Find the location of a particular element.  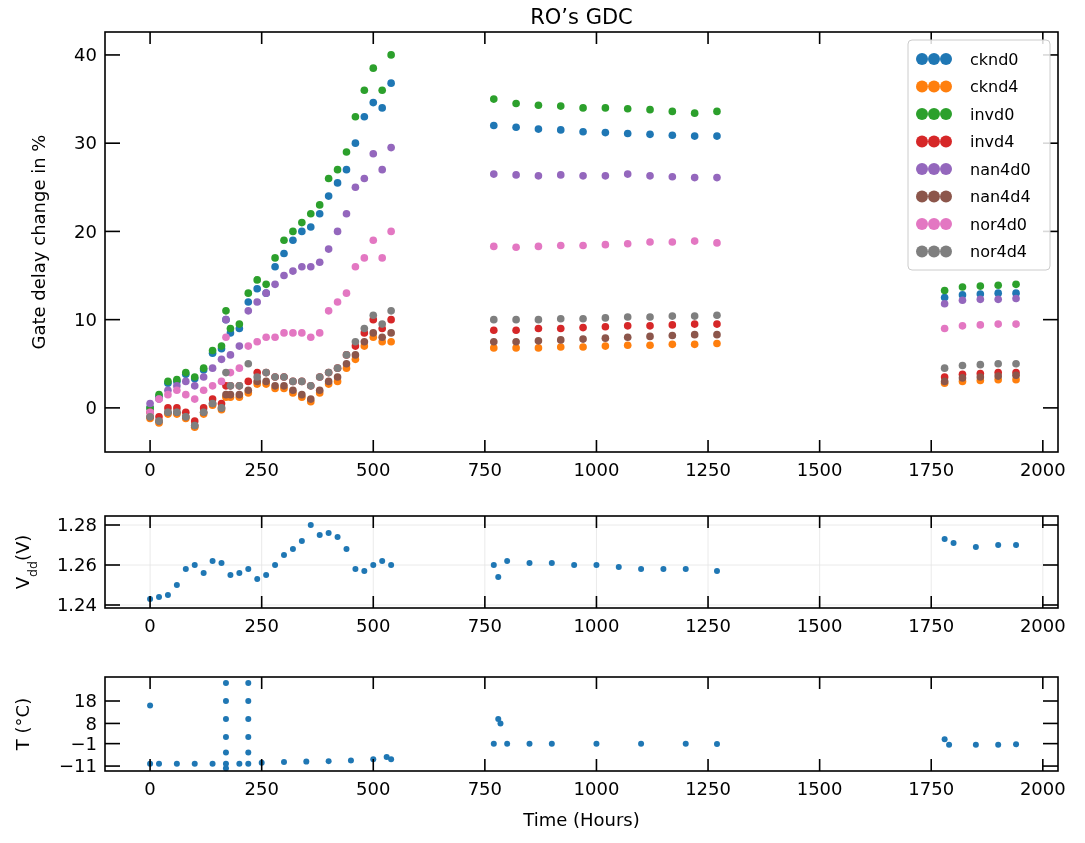

y-tick-label: −1 is located at coordinates (83, 743).